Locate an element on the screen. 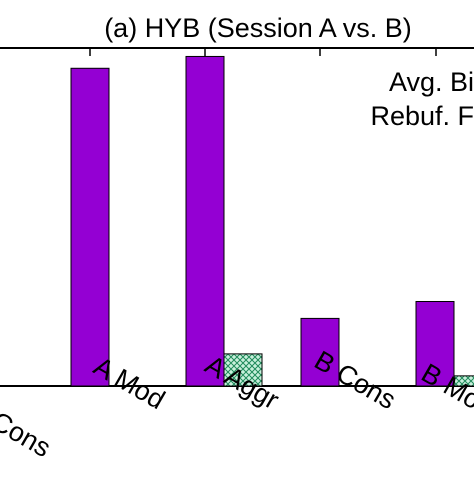 The height and width of the screenshot is (479, 474). legend-entry-1: Rebuf. F is located at coordinates (422, 116).